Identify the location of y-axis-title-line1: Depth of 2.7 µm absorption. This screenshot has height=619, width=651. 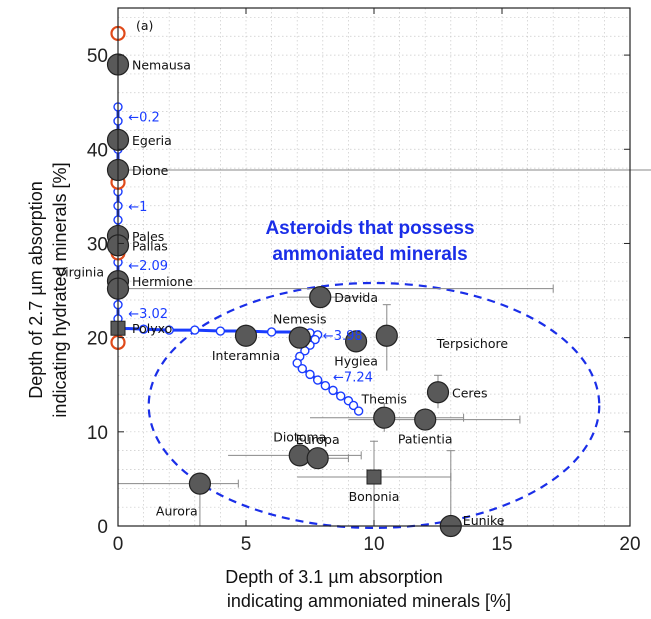
(36, 290).